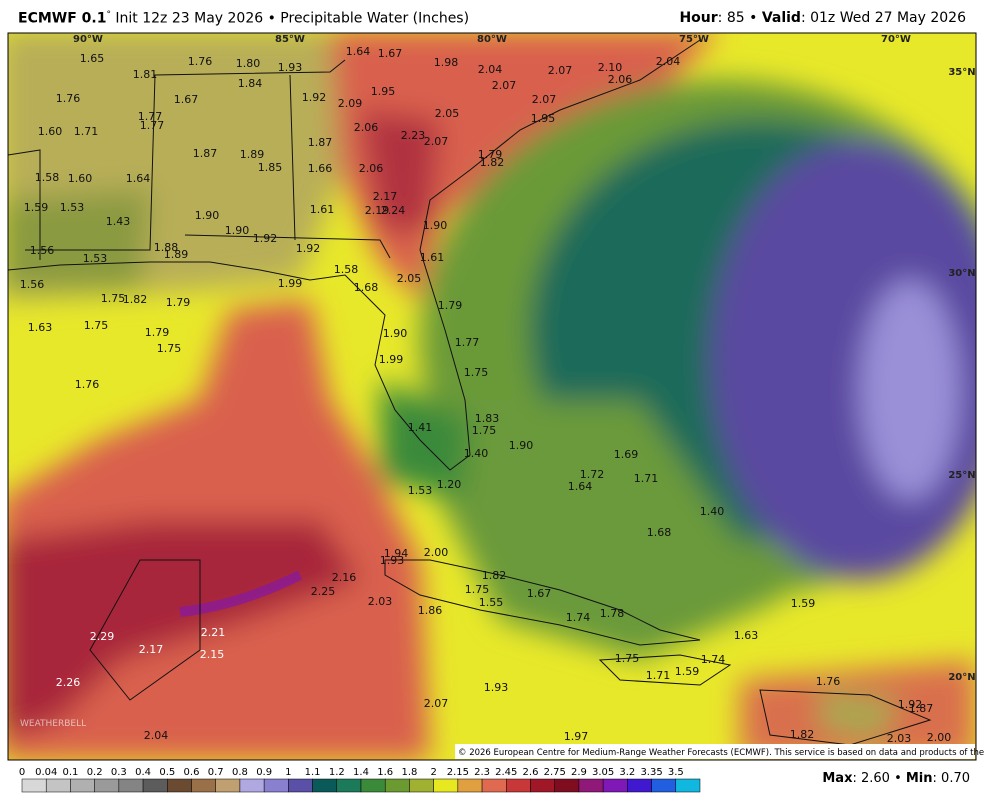 Image resolution: width=984 pixels, height=808 pixels. What do you see at coordinates (447, 113) in the screenshot?
I see `contour-label: 2.05` at bounding box center [447, 113].